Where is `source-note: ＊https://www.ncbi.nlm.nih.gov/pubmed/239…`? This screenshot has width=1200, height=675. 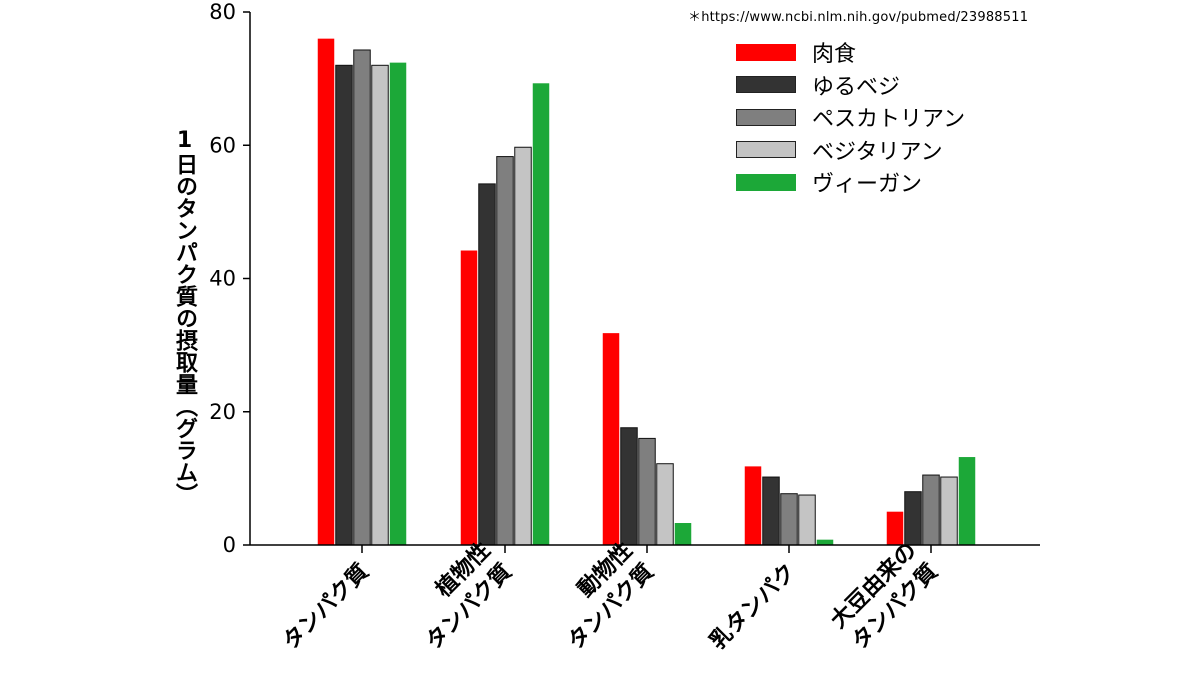
source-note: ＊https://www.ncbi.nlm.nih.gov/pubmed/239… is located at coordinates (858, 17).